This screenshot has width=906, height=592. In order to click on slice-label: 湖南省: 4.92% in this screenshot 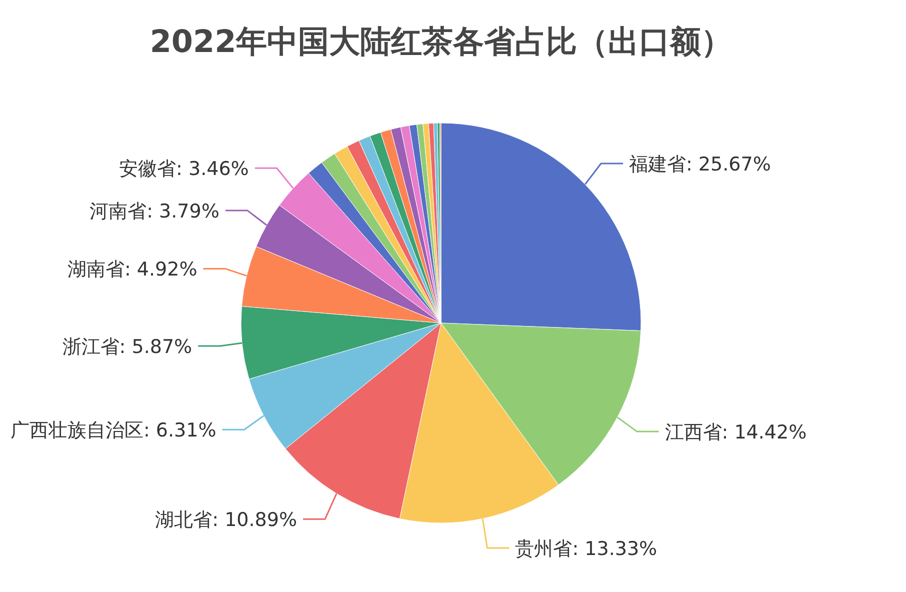, I will do `click(132, 269)`.